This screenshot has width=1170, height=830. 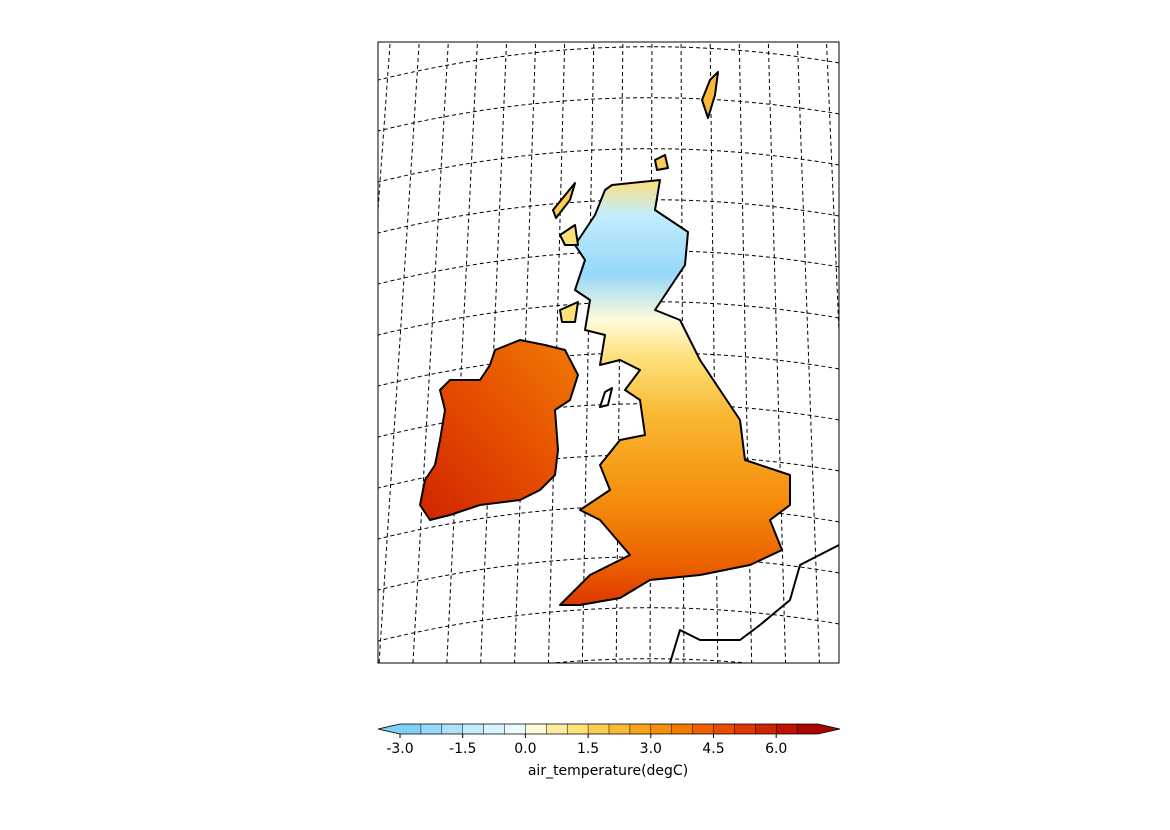 What do you see at coordinates (608, 771) in the screenshot?
I see `colorbar-label: air_temperature(degC)` at bounding box center [608, 771].